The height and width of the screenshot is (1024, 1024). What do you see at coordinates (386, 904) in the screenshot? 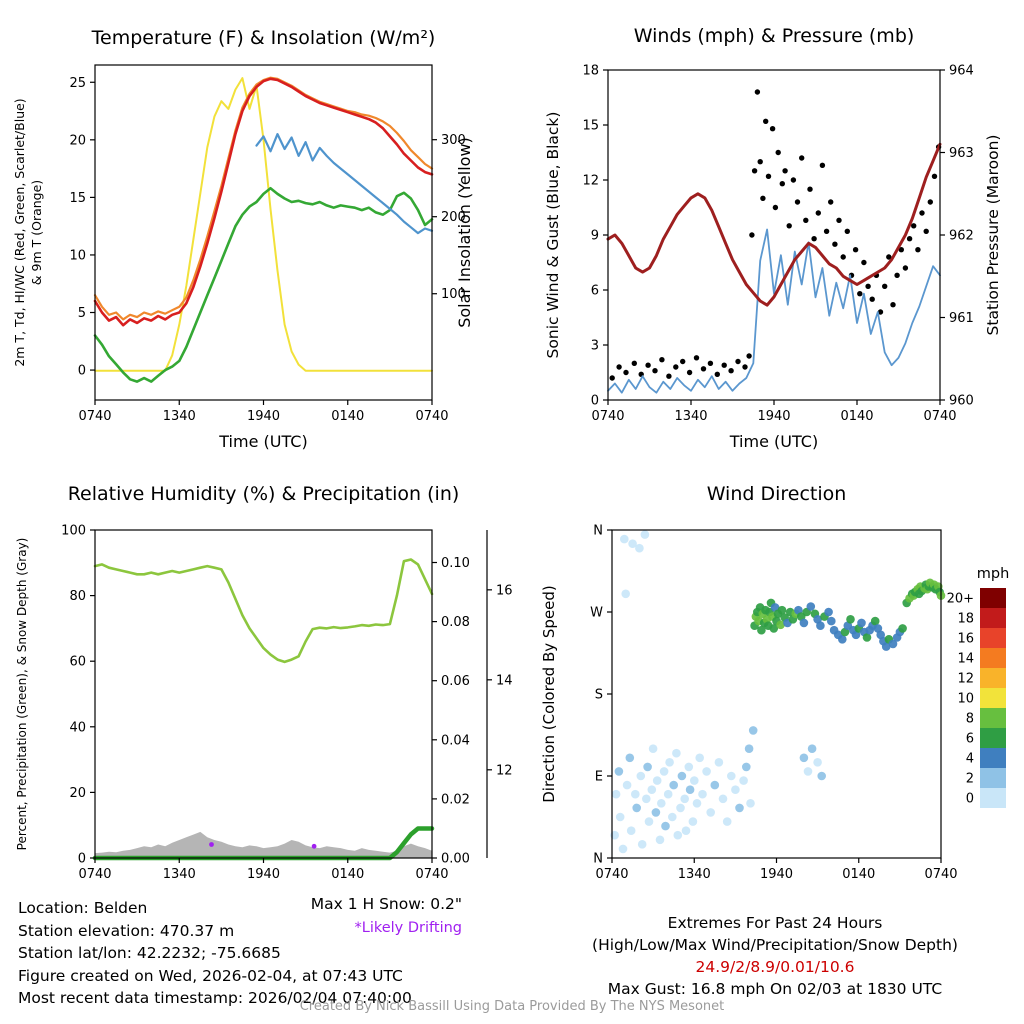
I see `max-snow-note: Max 1 H Snow: 0.2"` at bounding box center [386, 904].